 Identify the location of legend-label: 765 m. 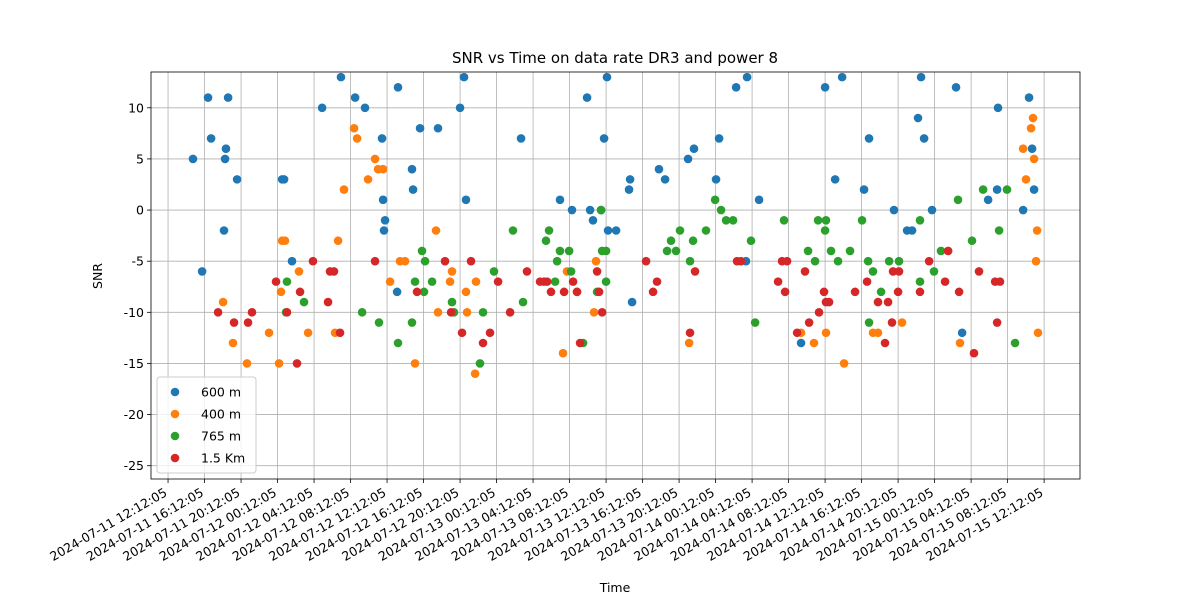
(221, 436).